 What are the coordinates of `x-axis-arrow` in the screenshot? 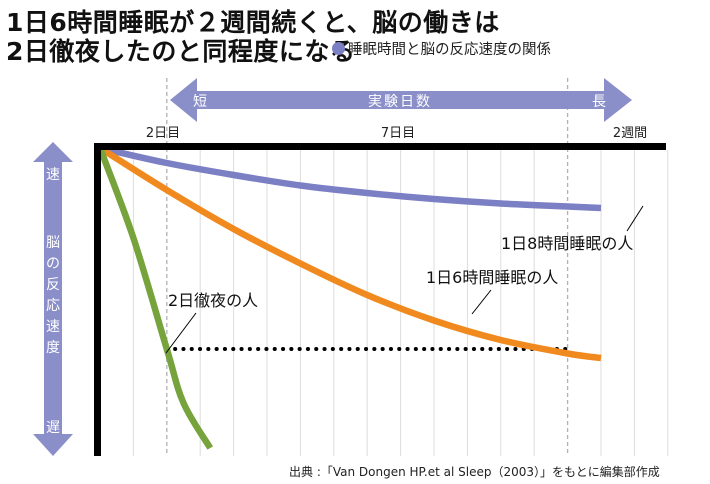 It's located at (401, 100).